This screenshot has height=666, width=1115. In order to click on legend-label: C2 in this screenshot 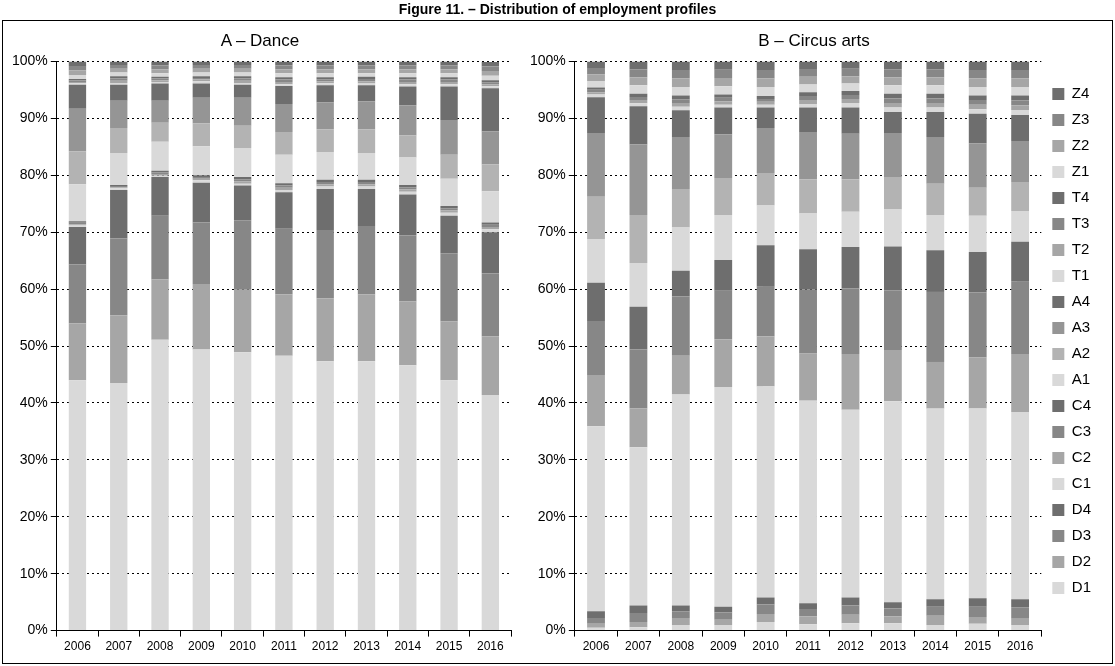, I will do `click(1081, 457)`.